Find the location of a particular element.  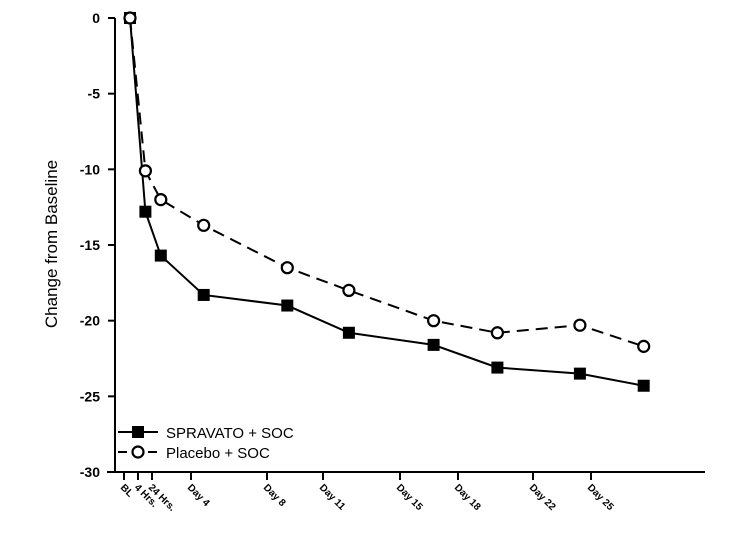

y-tick-label: -30 is located at coordinates (90, 472).